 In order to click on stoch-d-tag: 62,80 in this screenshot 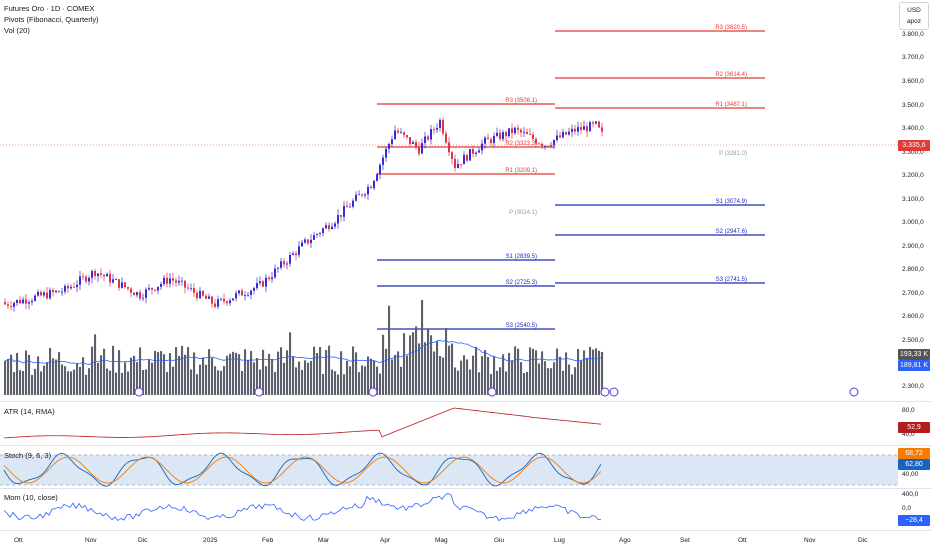, I will do `click(914, 464)`.